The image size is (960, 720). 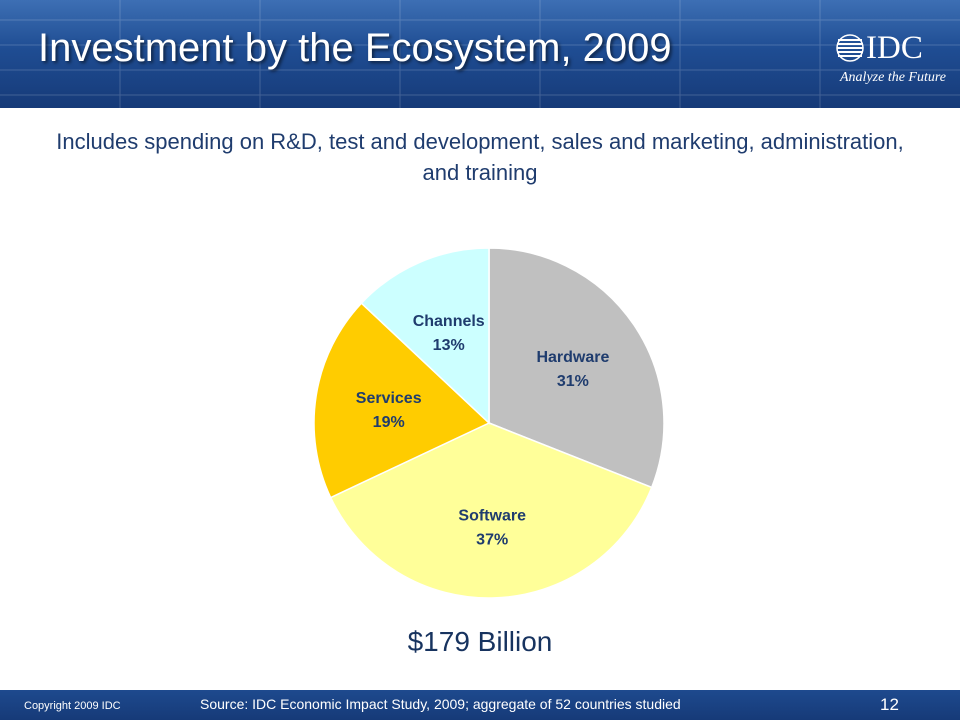 I want to click on copyright-text: Copyright 2009 IDC, so click(x=72, y=706).